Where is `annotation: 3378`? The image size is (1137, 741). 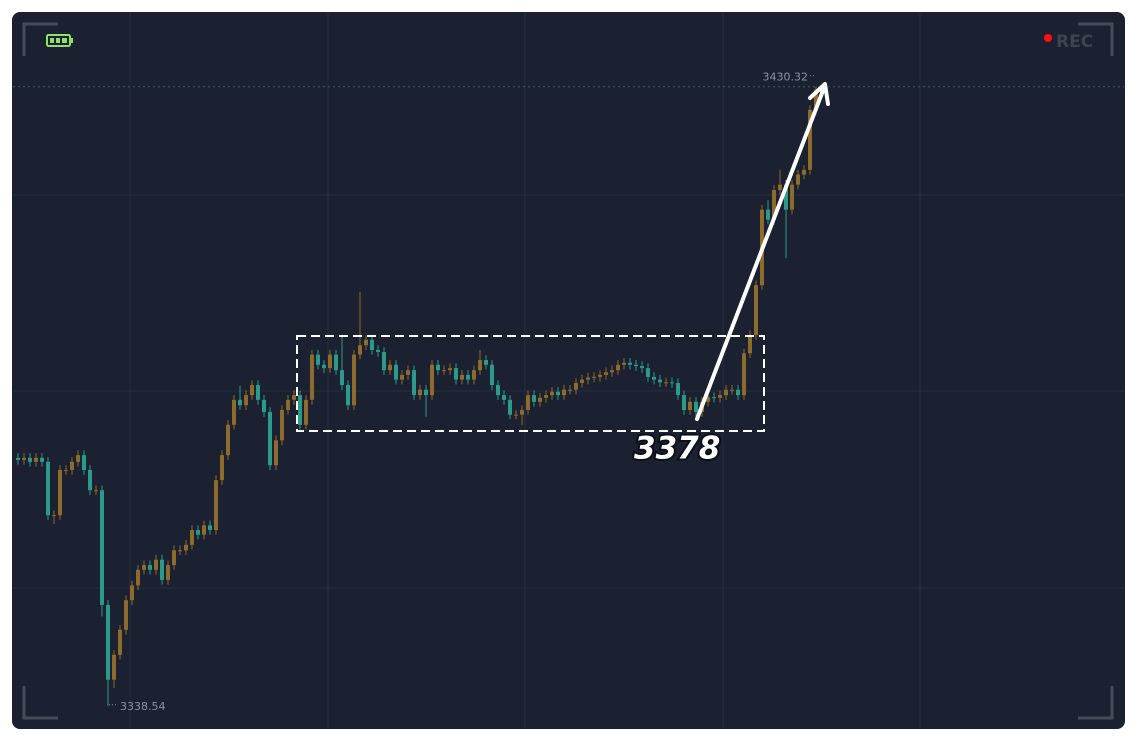
annotation: 3378 is located at coordinates (677, 449).